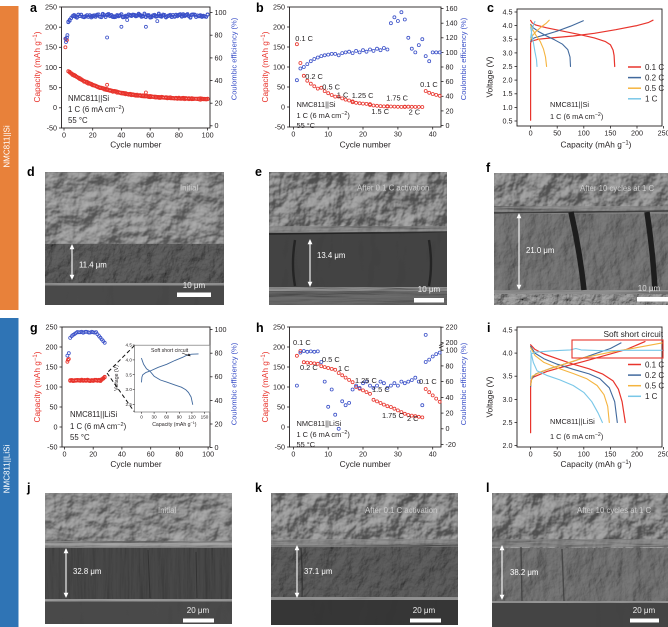 This screenshot has width=668, height=627. I want to click on svg-text: 1.75 C, so click(393, 415).